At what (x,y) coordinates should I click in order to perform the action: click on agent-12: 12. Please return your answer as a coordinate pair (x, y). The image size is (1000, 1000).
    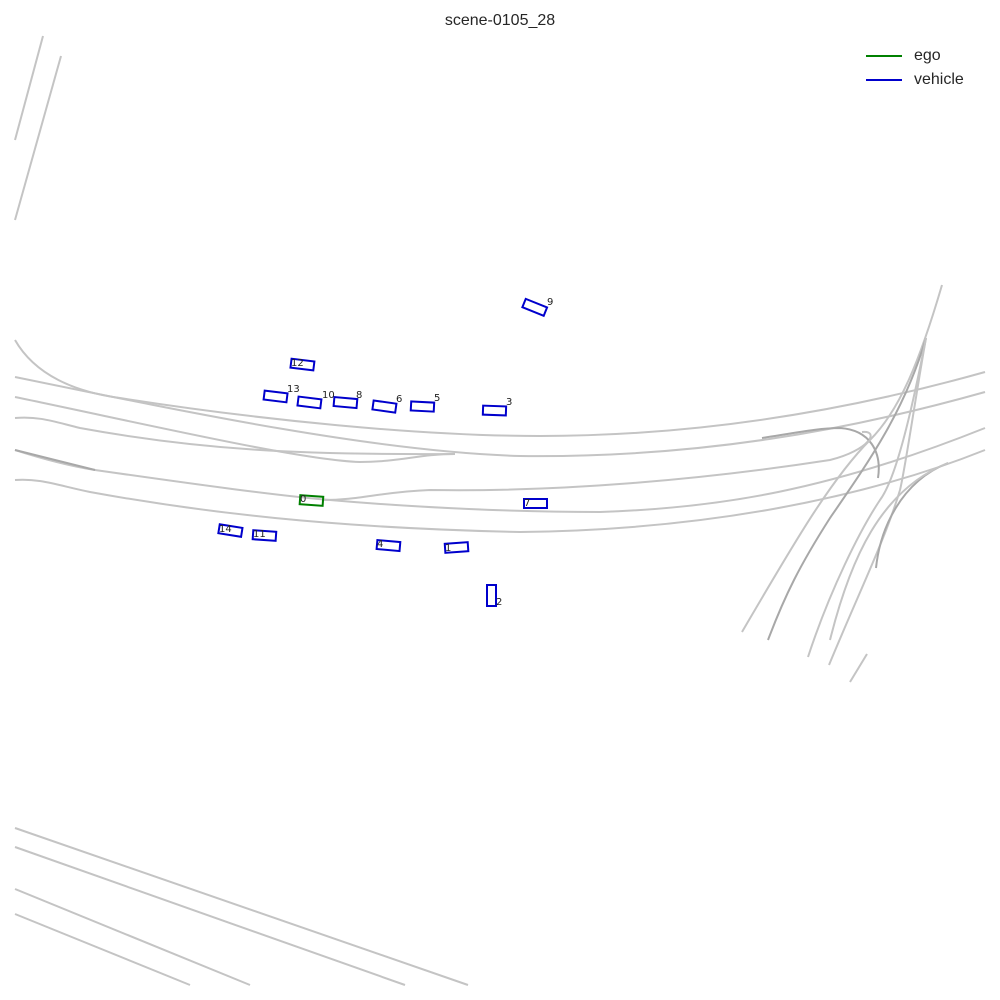
    Looking at the image, I should click on (302, 364).